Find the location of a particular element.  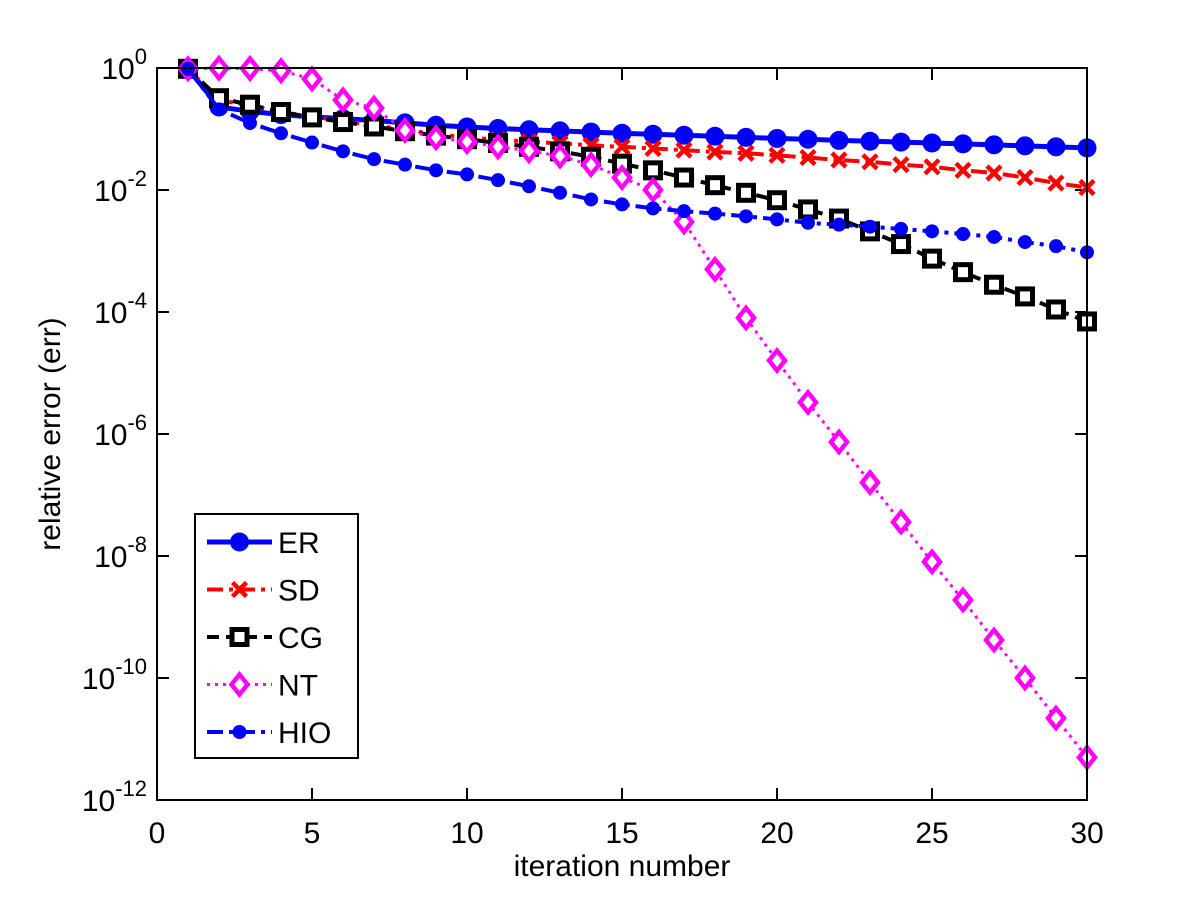

y-tick-label: 10⁻¹² is located at coordinates (114, 797).